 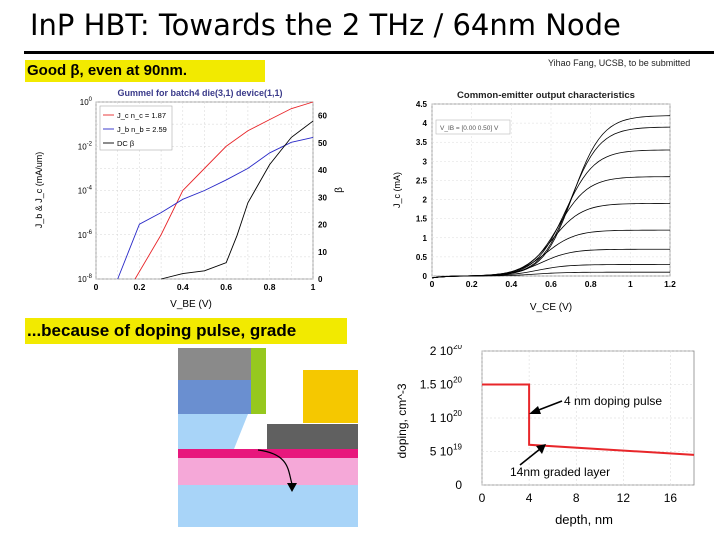 What do you see at coordinates (322, 170) in the screenshot?
I see `gummel-y2-tick-label: 40` at bounding box center [322, 170].